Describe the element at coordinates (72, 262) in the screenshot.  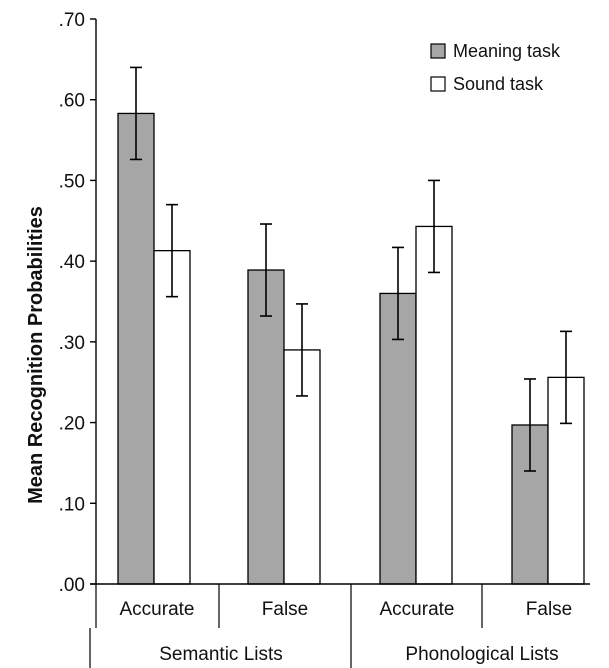
I see `y-tick-label: .40` at that location.